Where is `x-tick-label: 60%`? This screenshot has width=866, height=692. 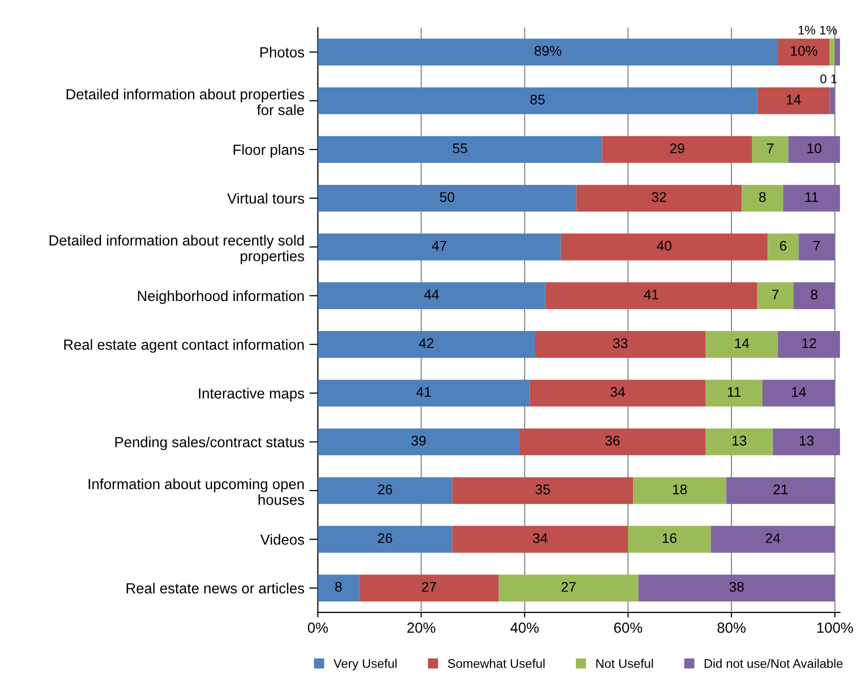 x-tick-label: 60% is located at coordinates (628, 627).